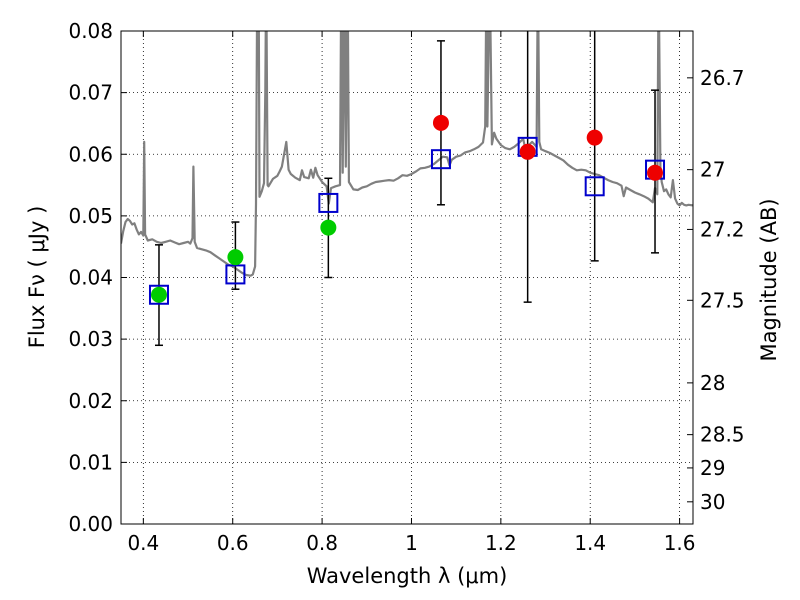 This screenshot has height=600, width=800. I want to click on y-tick-label: 0.00, so click(90, 524).